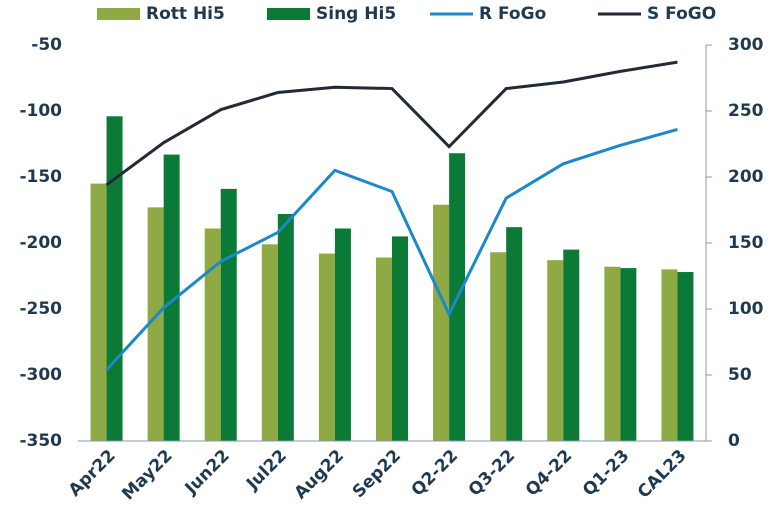 The image size is (774, 518). Describe the element at coordinates (549, 473) in the screenshot. I see `x-tick-label: Q4-22` at that location.